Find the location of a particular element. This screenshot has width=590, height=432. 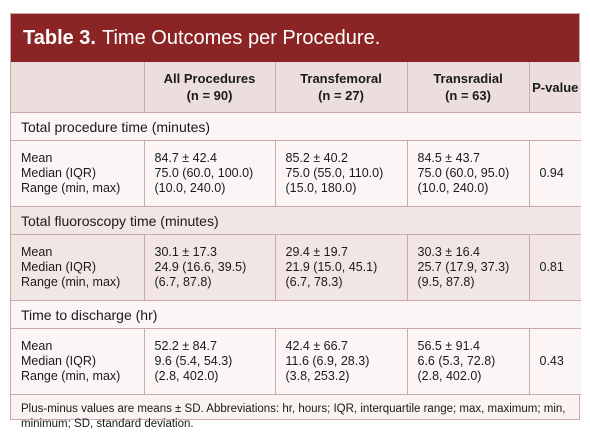

header-transfemoral: Transfemoral (n = 27) is located at coordinates (341, 87).